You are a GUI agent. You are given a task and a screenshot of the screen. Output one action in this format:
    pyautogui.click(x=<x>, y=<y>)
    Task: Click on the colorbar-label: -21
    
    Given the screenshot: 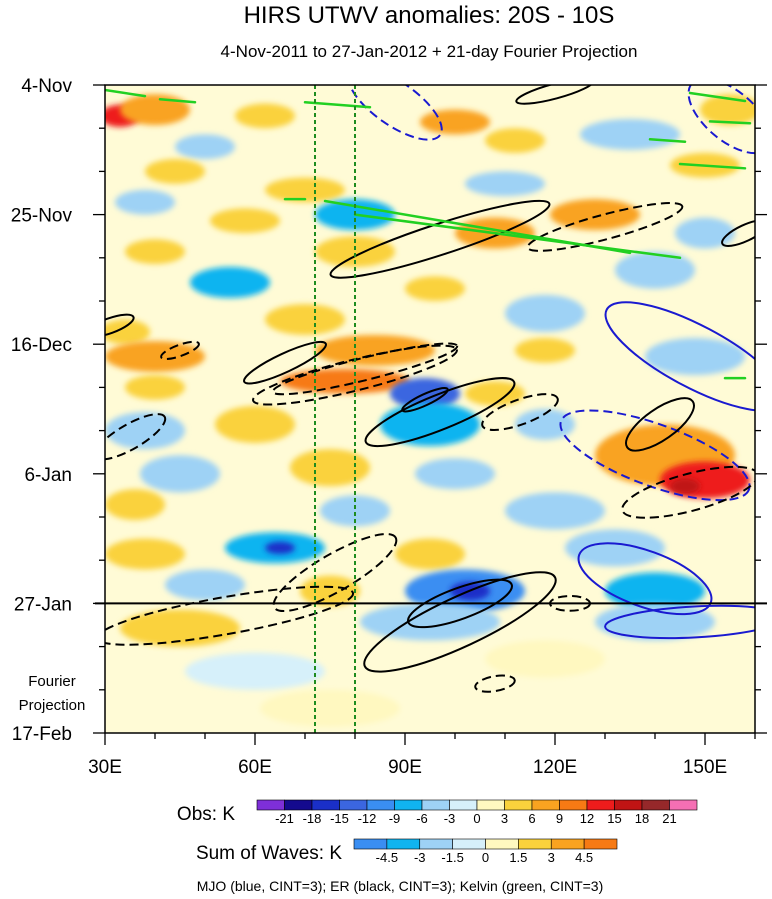 What is the action you would take?
    pyautogui.click(x=284, y=818)
    